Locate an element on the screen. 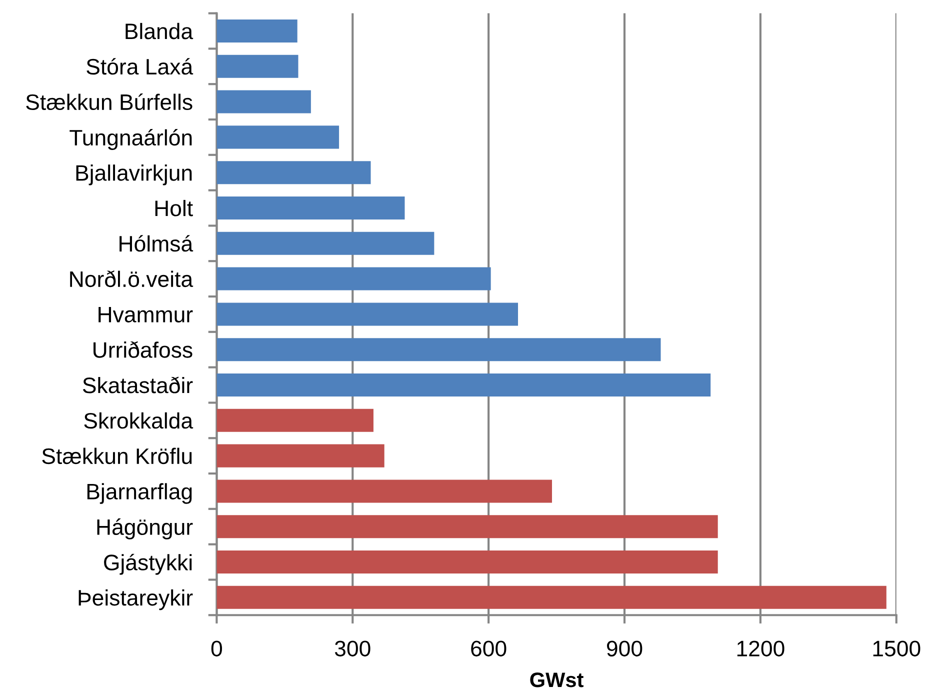  y-tick-label: Bjallavirkjun is located at coordinates (134, 175).